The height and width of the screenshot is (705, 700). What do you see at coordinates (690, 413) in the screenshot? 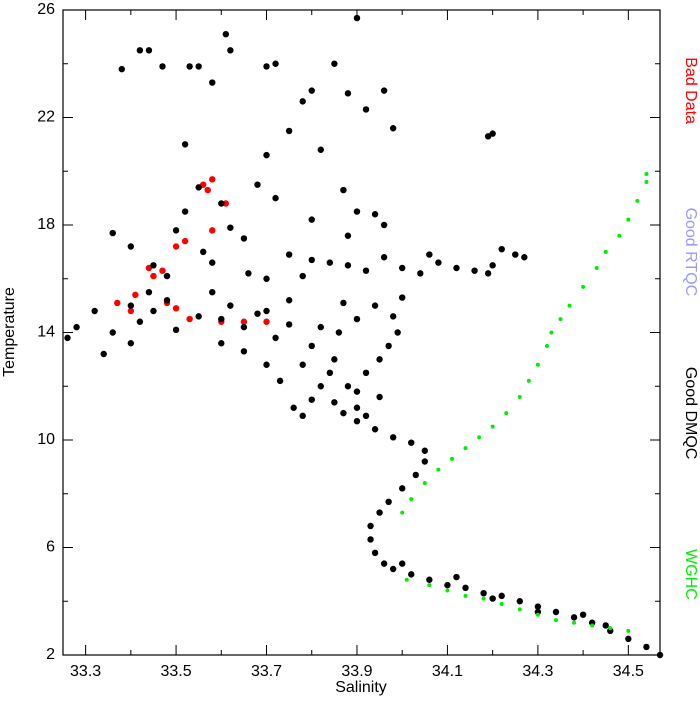
I see `legend-entry: Good DMQC` at bounding box center [690, 413].